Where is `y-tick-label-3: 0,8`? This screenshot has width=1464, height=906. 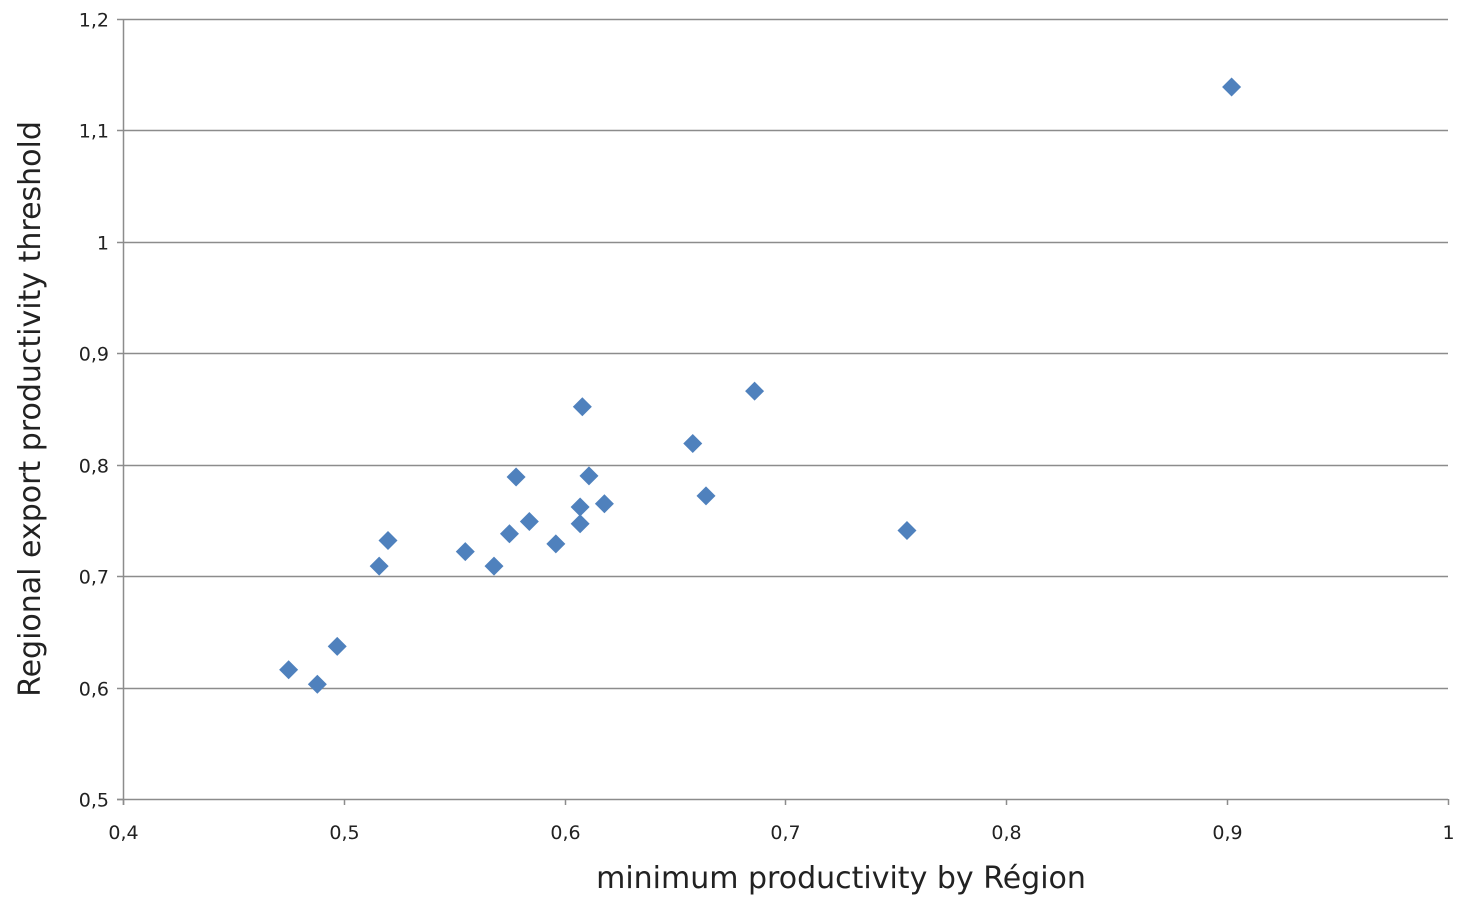
y-tick-label-3: 0,8 is located at coordinates (94, 467).